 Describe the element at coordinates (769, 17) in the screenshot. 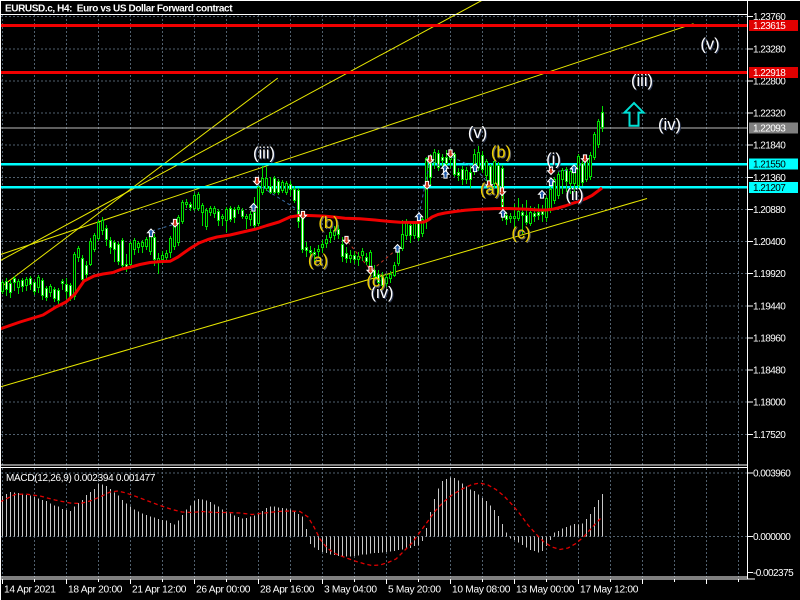

I see `svg-text: 1.23760` at that location.